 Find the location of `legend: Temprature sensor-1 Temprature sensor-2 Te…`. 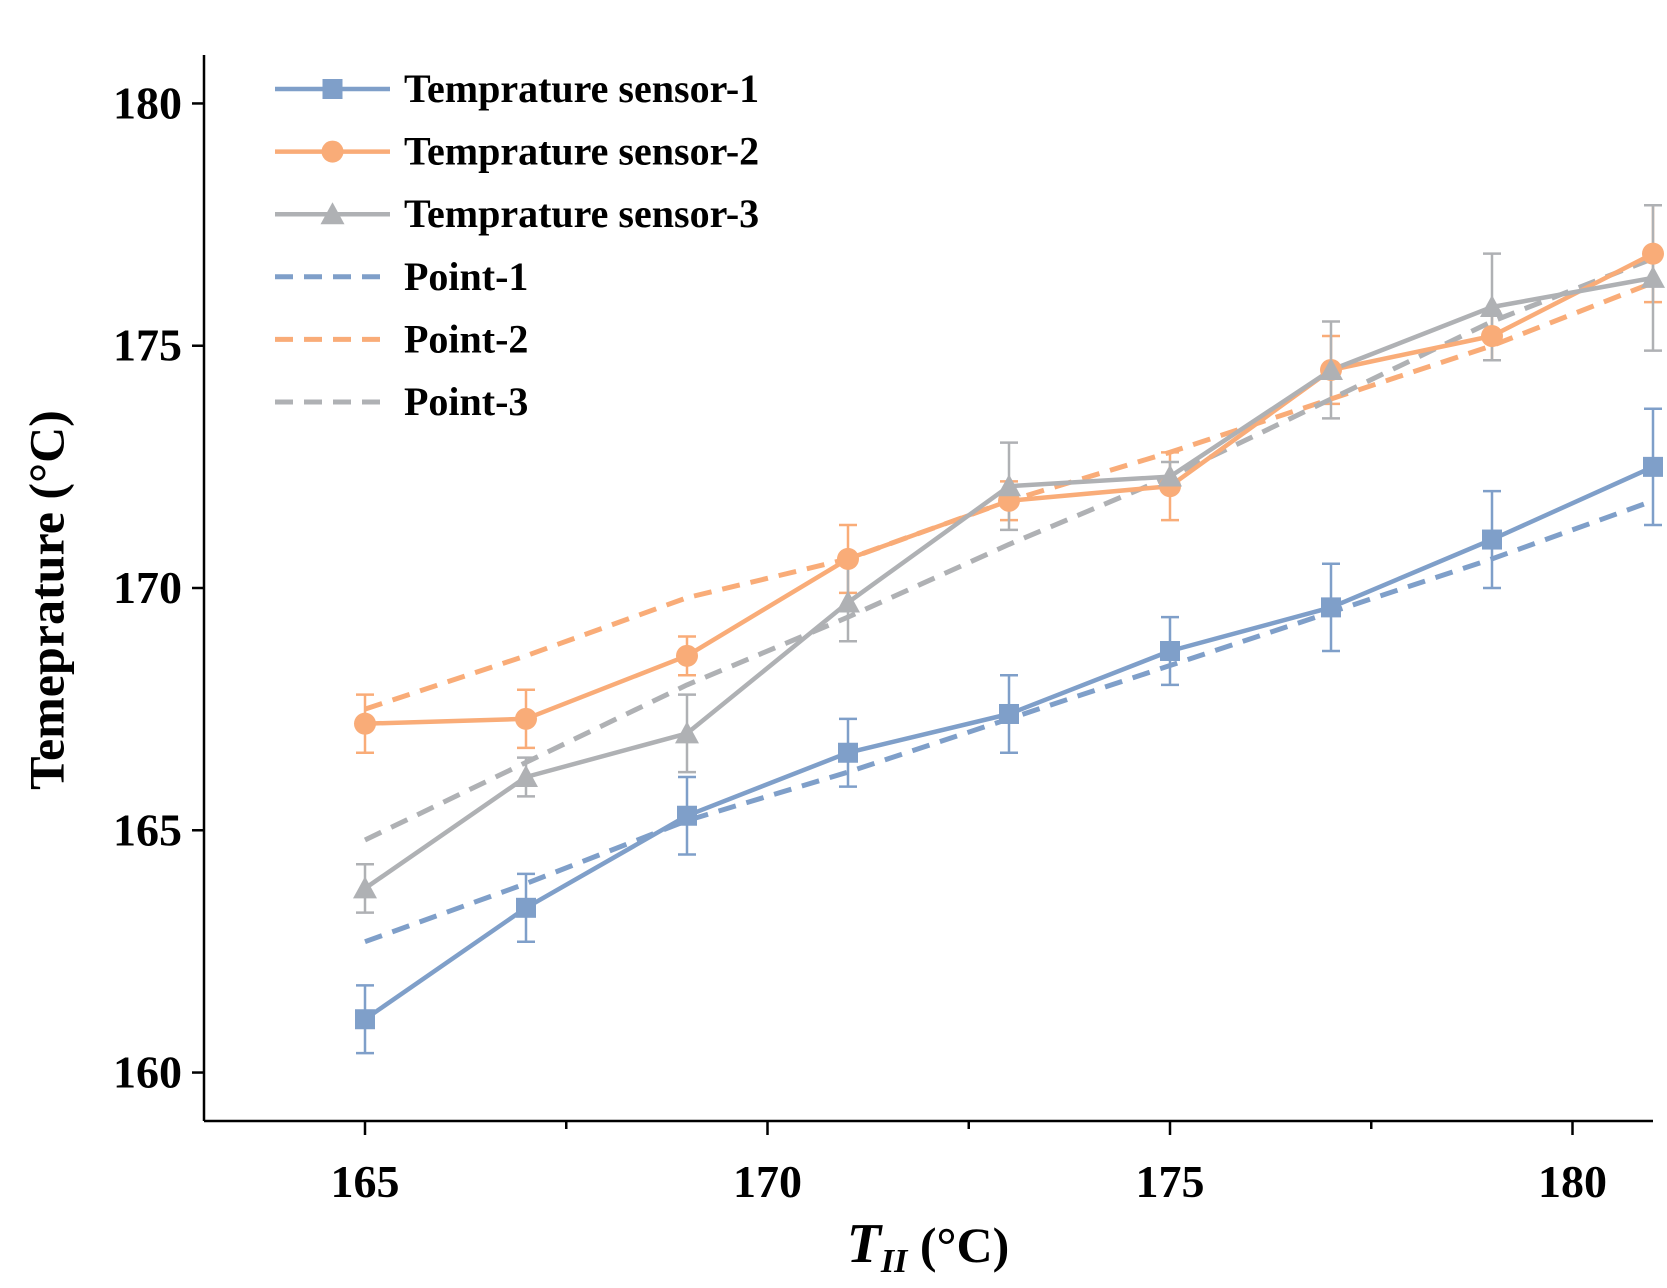

legend: Temprature sensor-1 Temprature sensor-2 Te… is located at coordinates (517, 245).